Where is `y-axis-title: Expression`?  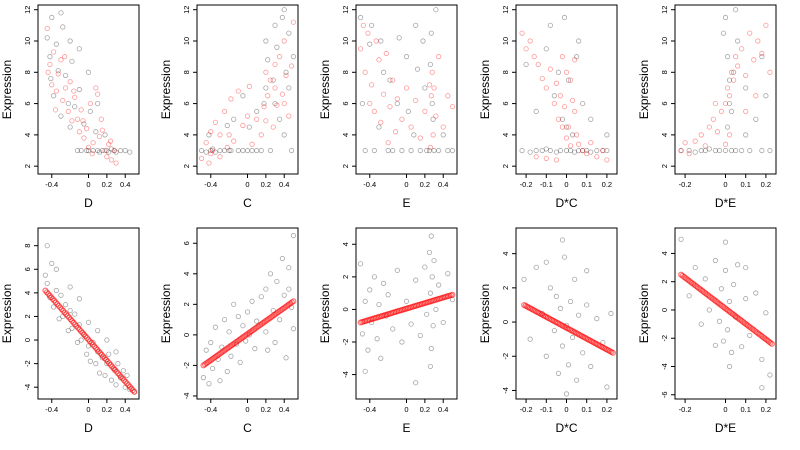
y-axis-title: Expression is located at coordinates (644, 313).